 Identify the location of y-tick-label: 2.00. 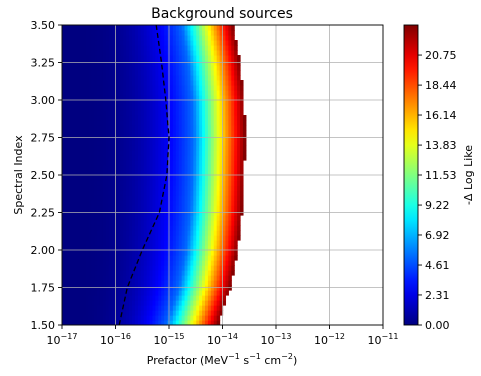
(43, 250).